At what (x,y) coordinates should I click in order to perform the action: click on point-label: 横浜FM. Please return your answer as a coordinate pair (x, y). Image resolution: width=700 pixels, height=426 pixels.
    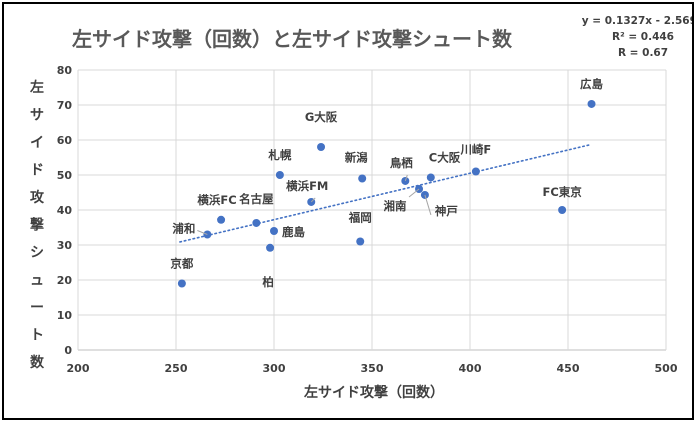
    Looking at the image, I should click on (307, 186).